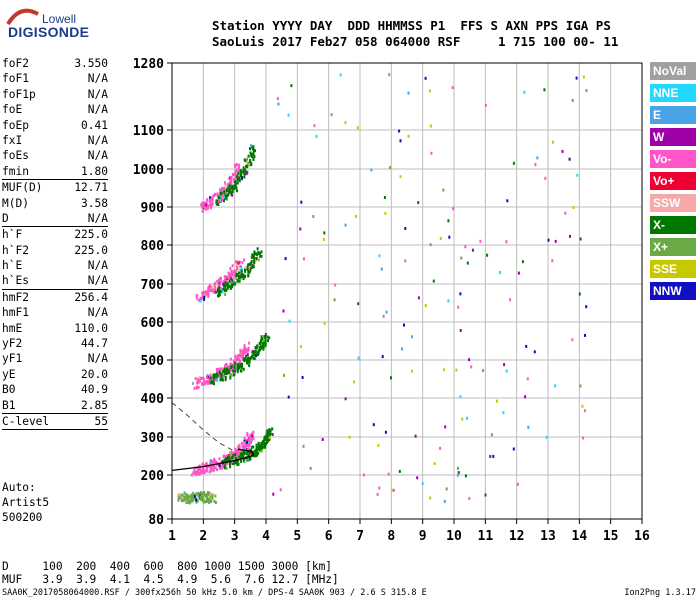 The height and width of the screenshot is (600, 700). Describe the element at coordinates (153, 323) in the screenshot. I see `y-tick-label: 600` at that location.